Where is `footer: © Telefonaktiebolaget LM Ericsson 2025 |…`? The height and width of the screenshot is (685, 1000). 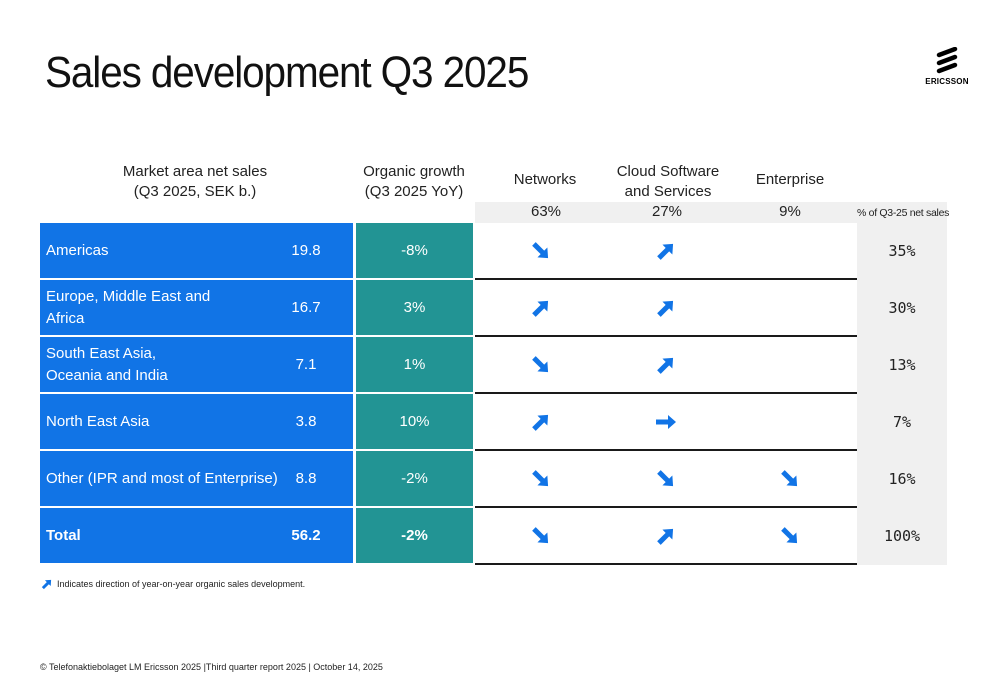
footer: © Telefonaktiebolaget LM Ericsson 2025 |… is located at coordinates (211, 667).